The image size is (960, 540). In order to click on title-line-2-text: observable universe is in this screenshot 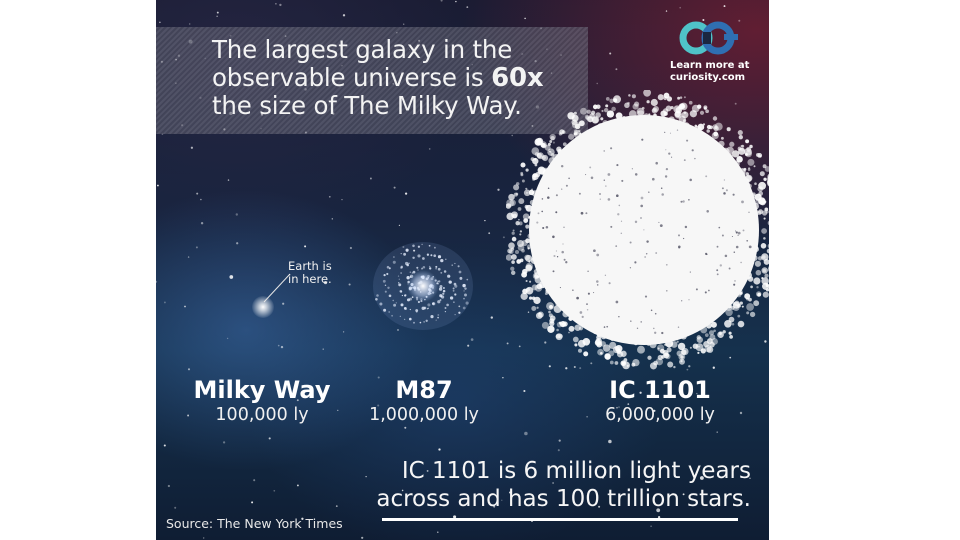, I will do `click(352, 77)`.